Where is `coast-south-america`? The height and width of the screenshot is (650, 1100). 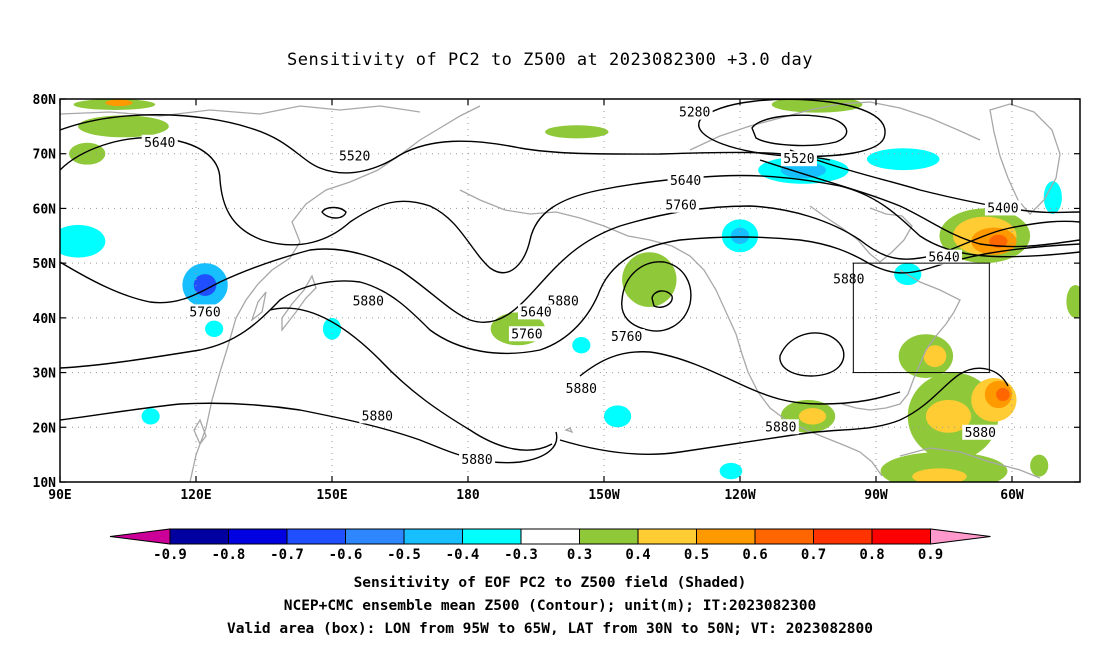 coast-south-america is located at coordinates (970, 463).